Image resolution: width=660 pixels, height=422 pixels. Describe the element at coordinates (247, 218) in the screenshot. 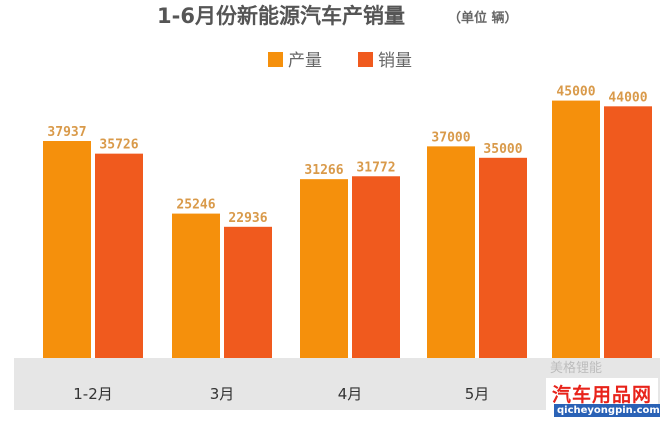

I see `data-label: 22936` at that location.